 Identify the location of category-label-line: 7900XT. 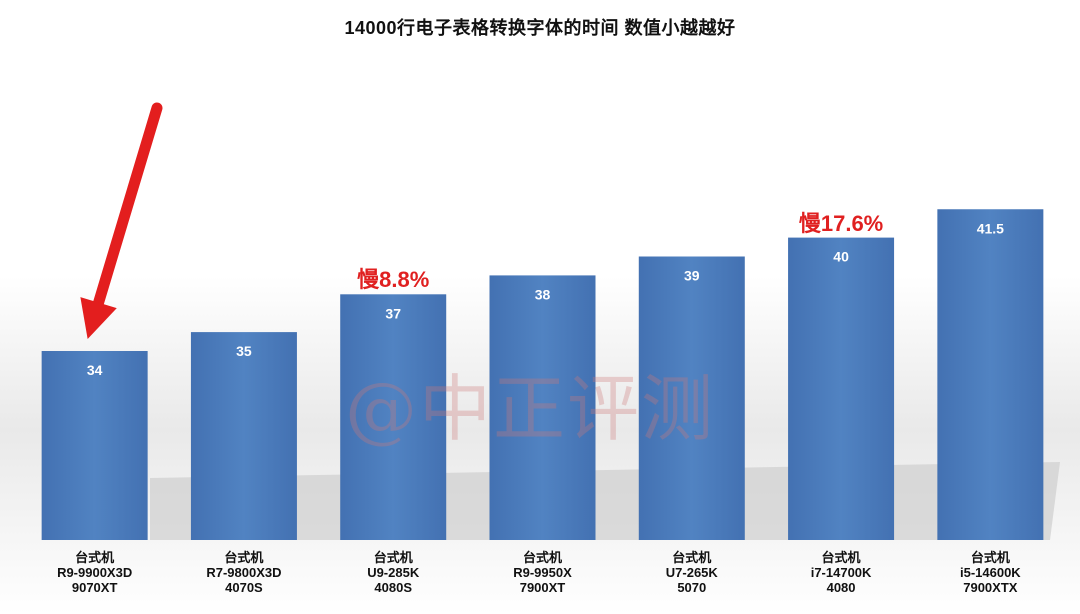
(542, 587).